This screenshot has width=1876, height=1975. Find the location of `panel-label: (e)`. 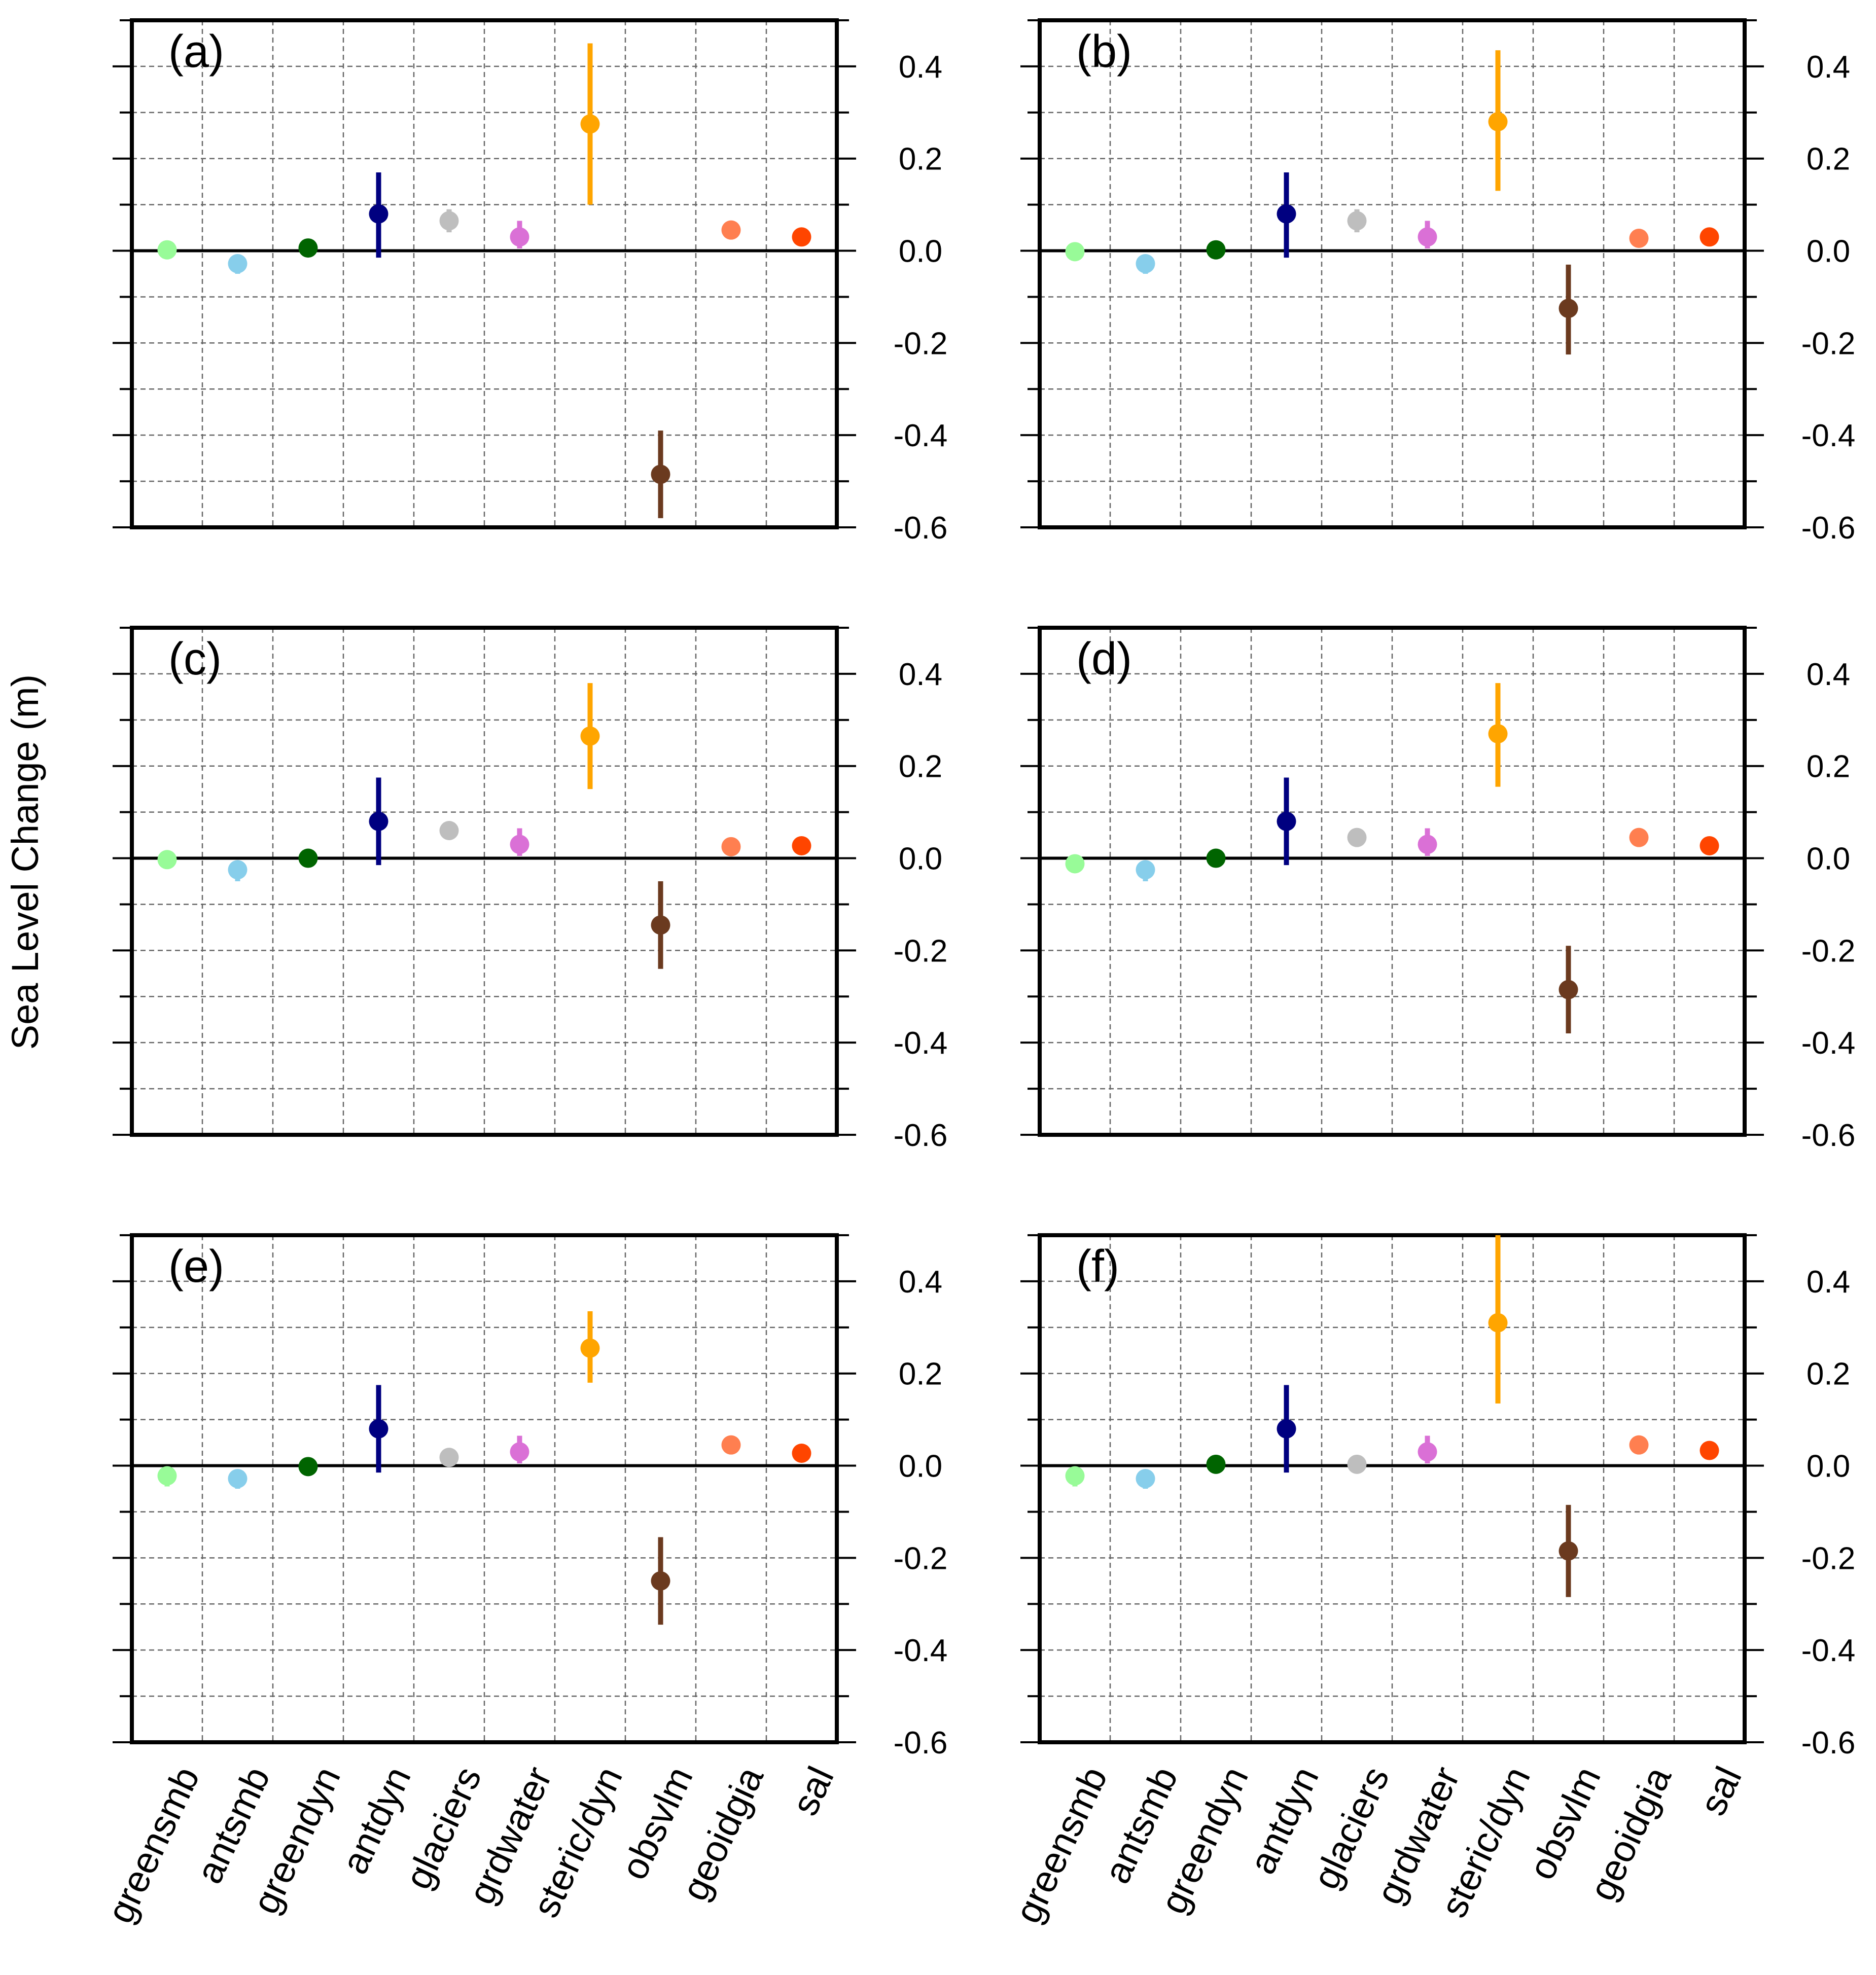

panel-label: (e) is located at coordinates (196, 1267).